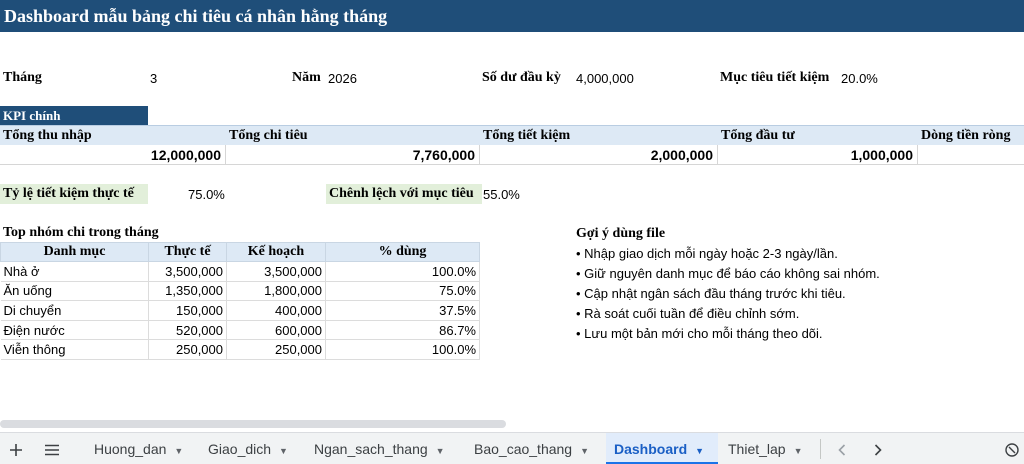 The image size is (1024, 464). Describe the element at coordinates (74, 252) in the screenshot. I see `col-category: Danh mục` at that location.